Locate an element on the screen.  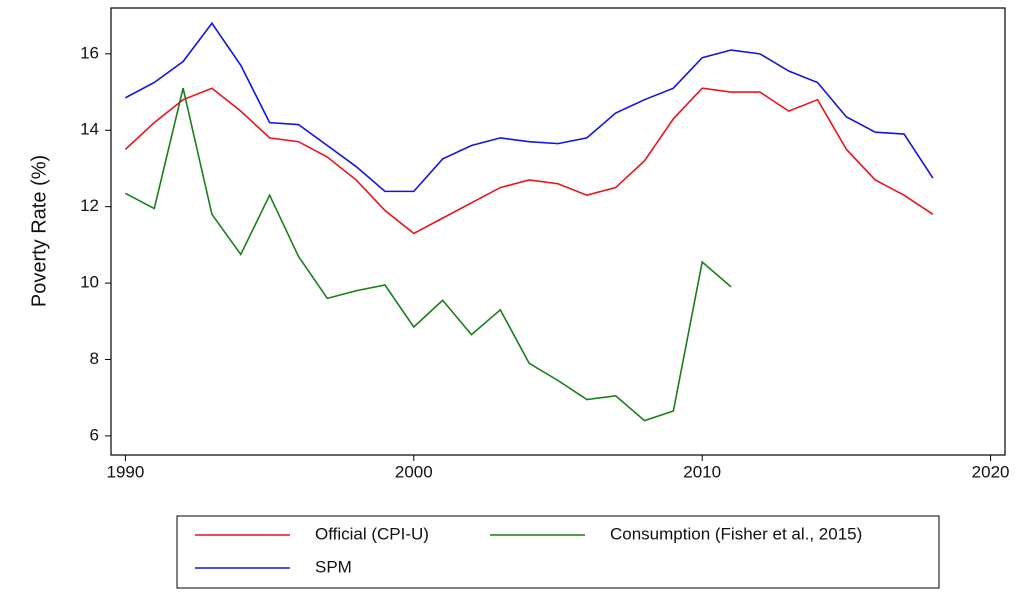
x-tick-label: 1990 is located at coordinates (126, 471).